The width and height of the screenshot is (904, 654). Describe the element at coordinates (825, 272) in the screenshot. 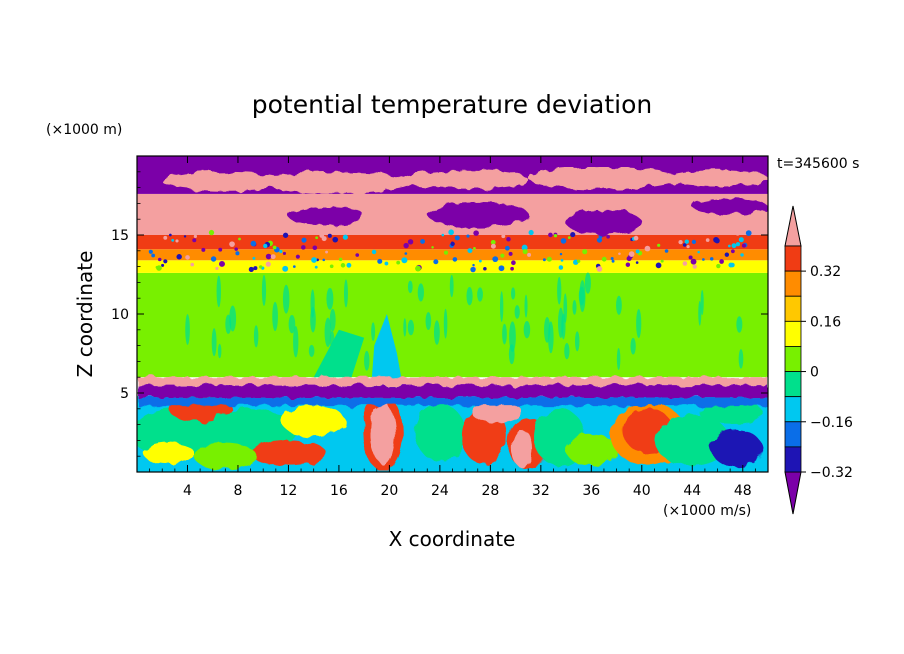

I see `colorbar-tick-label: 0.32` at that location.